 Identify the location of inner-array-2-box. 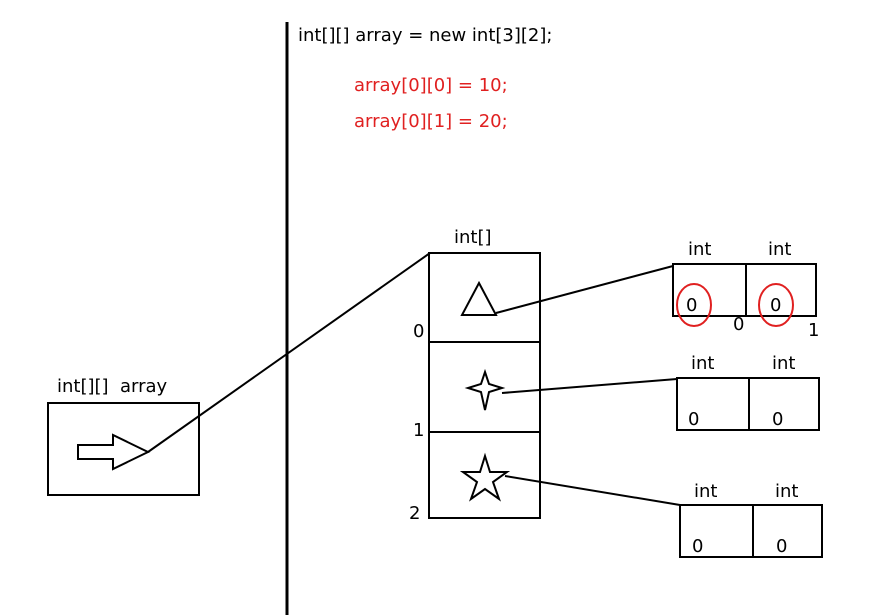
(751, 531).